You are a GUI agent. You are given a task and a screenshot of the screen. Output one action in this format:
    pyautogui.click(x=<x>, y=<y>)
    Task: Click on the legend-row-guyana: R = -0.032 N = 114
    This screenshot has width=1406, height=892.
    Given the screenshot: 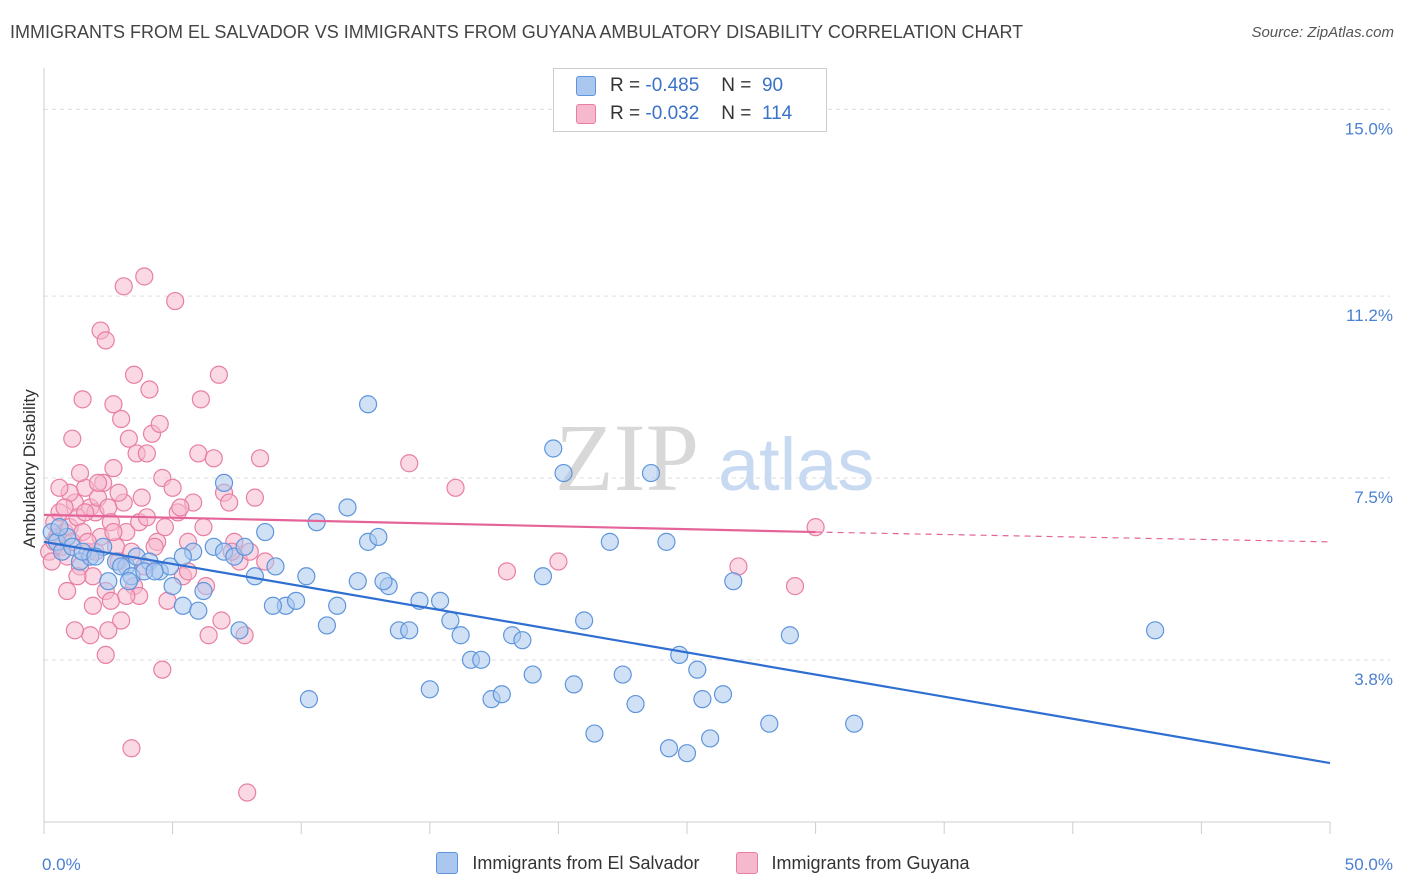 What is the action you would take?
    pyautogui.click(x=684, y=114)
    